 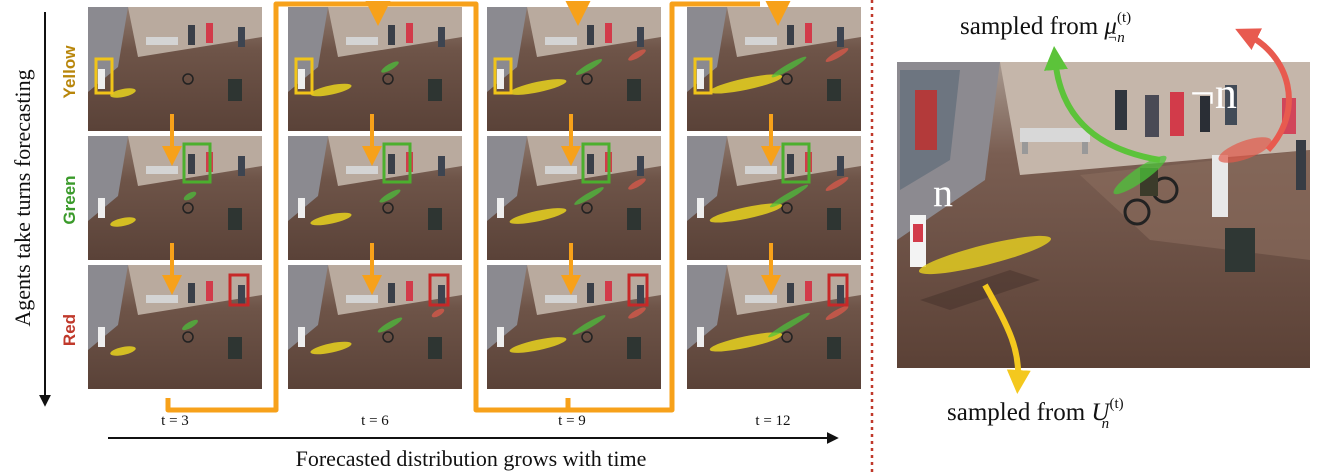 What do you see at coordinates (69, 199) in the screenshot?
I see `agent-label-green: Green` at bounding box center [69, 199].